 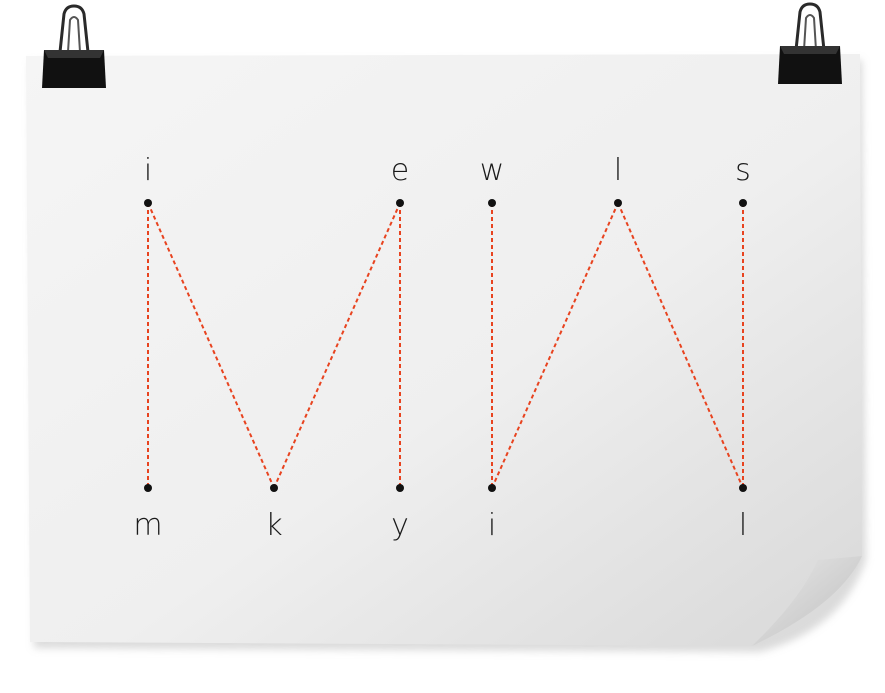 I want to click on bottom-letter-3: y, so click(x=400, y=525).